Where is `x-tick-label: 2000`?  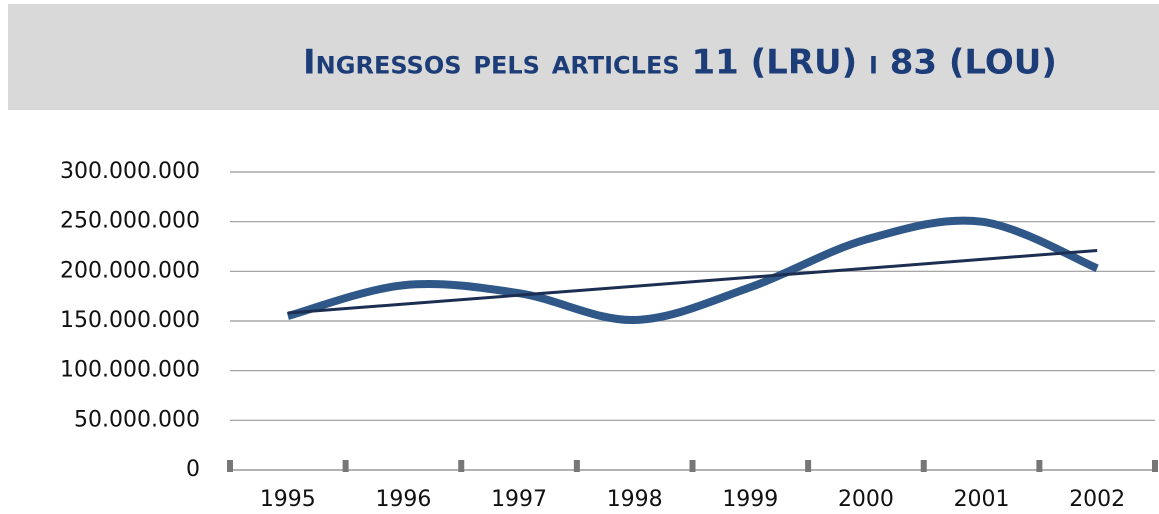 x-tick-label: 2000 is located at coordinates (866, 499).